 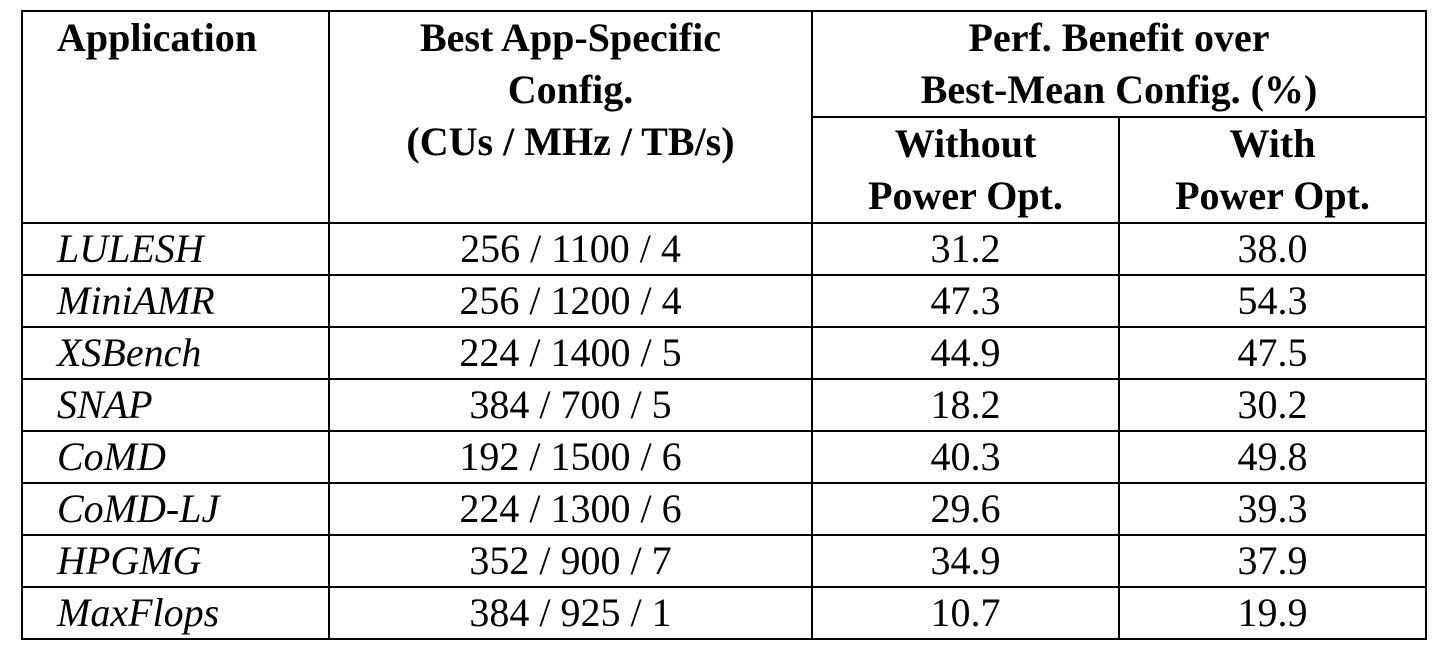 What do you see at coordinates (965, 561) in the screenshot?
I see `cell-without-power-opt: 34.9` at bounding box center [965, 561].